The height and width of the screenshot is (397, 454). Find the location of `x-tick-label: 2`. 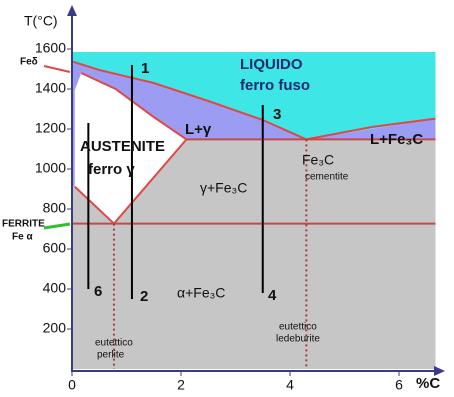

x-tick-label: 2 is located at coordinates (181, 385).